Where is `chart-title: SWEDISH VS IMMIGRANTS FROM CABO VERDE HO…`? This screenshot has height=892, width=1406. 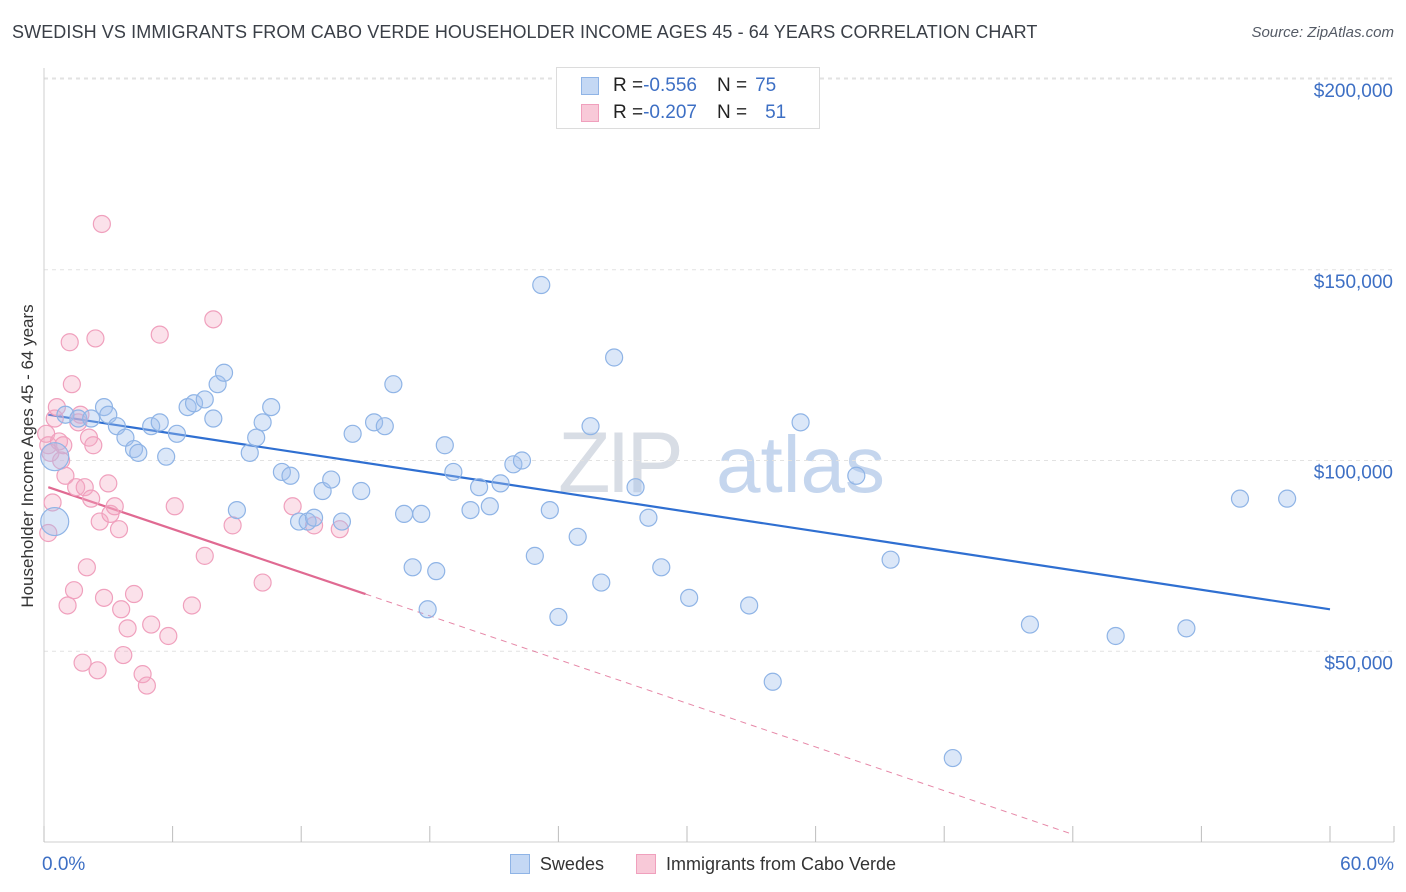
chart-title: SWEDISH VS IMMIGRANTS FROM CABO VERDE HO… is located at coordinates (525, 32).